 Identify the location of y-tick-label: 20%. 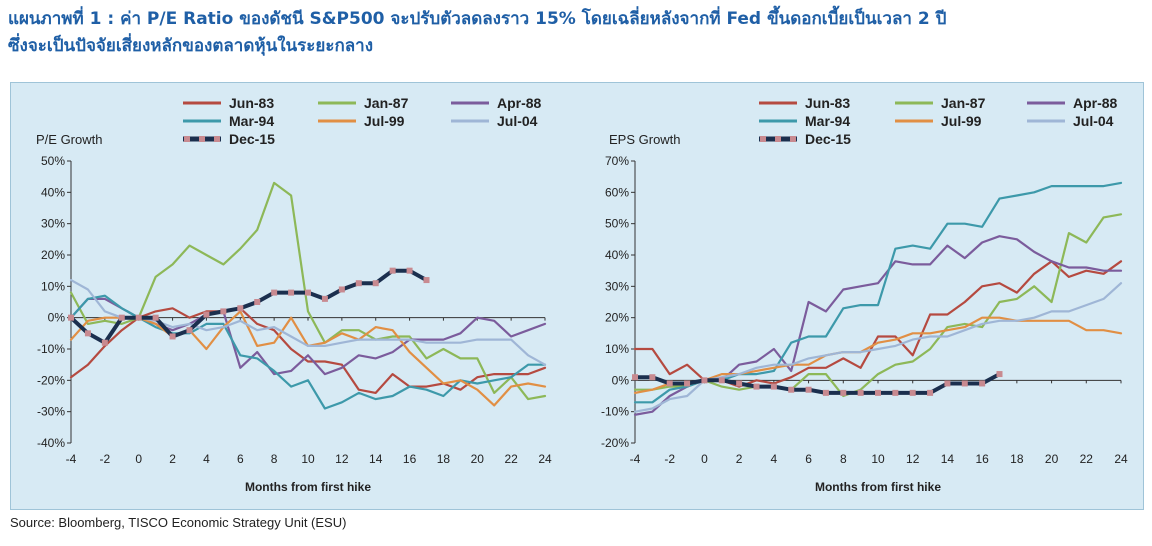
(53, 255).